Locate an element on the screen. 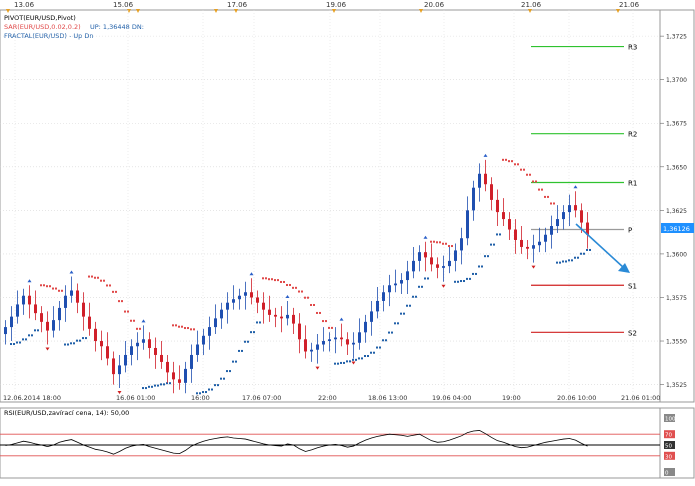  rsi-panel: 100 70 50 30 0 is located at coordinates (338, 445).